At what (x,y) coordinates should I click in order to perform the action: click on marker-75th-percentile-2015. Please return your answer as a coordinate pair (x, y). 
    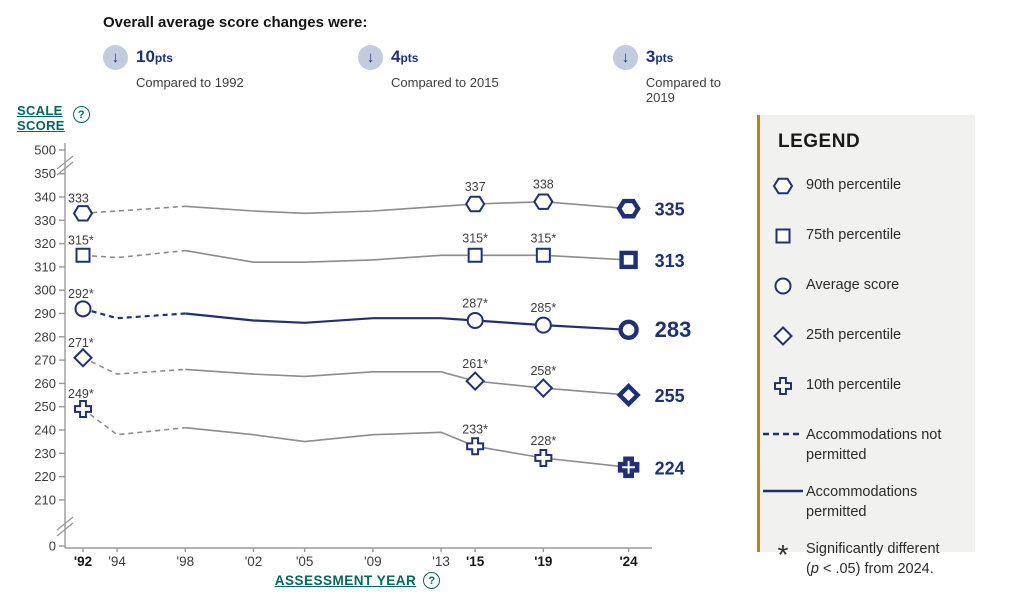
    Looking at the image, I should click on (475, 255).